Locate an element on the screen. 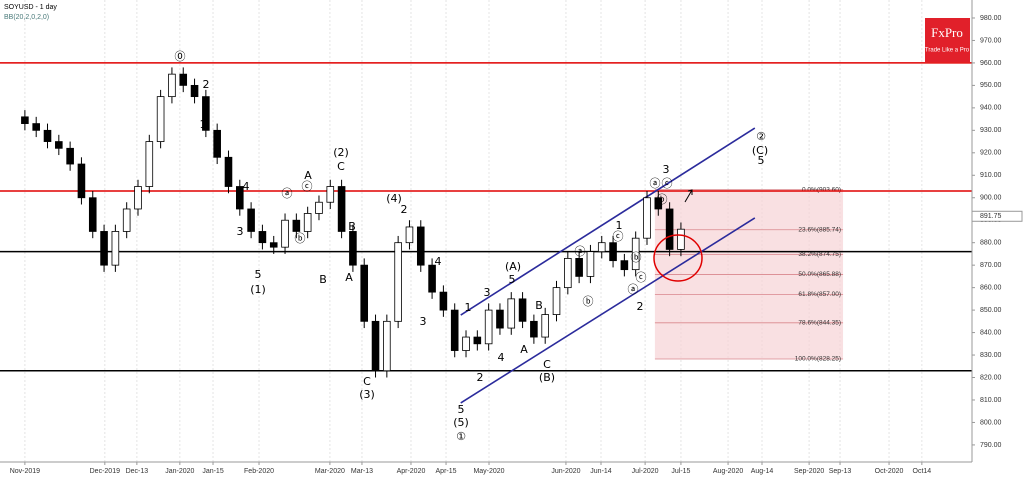  y-tick-label: 830.00 is located at coordinates (991, 355).